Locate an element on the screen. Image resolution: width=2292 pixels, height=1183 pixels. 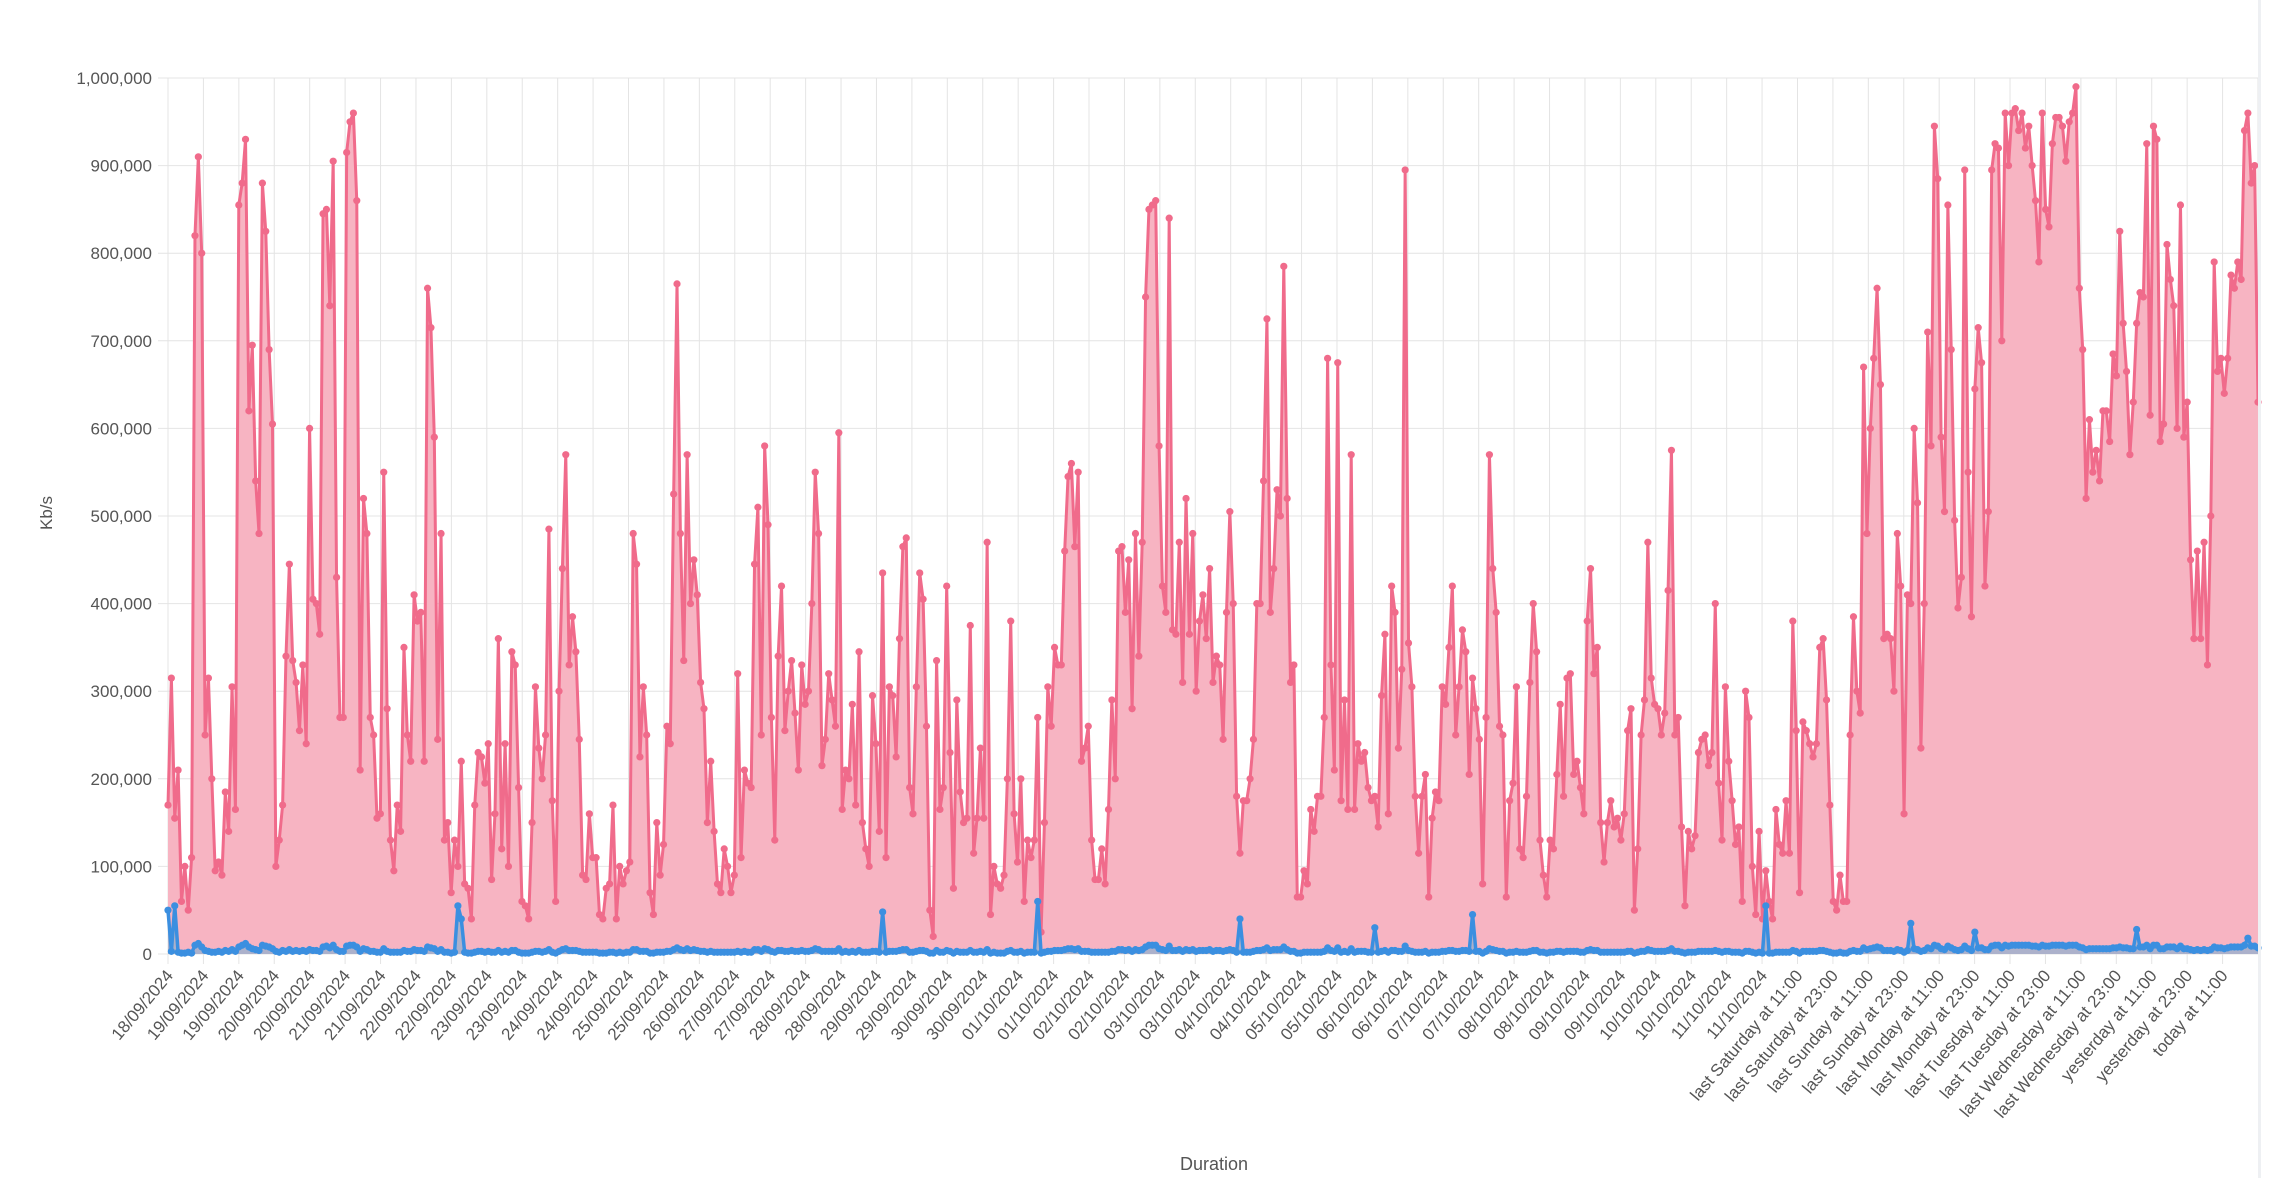
y-tick-label: 800,000 is located at coordinates (121, 253).